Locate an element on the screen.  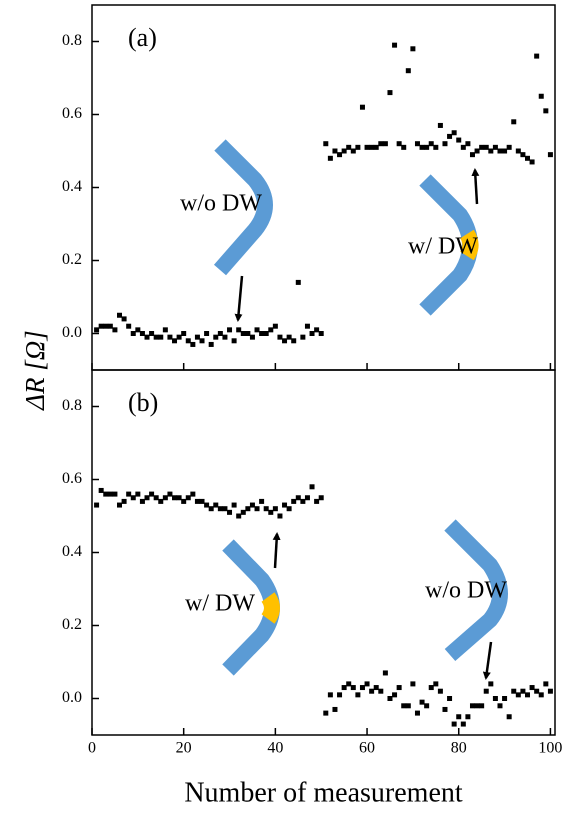
x-tick-label: 60 is located at coordinates (367, 748).